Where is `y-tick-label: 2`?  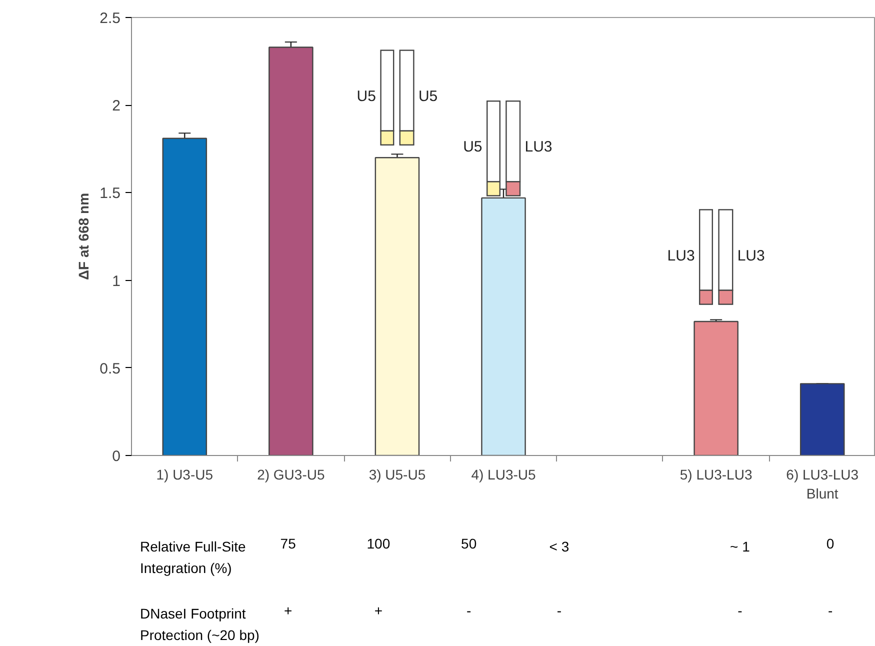
y-tick-label: 2 is located at coordinates (116, 106).